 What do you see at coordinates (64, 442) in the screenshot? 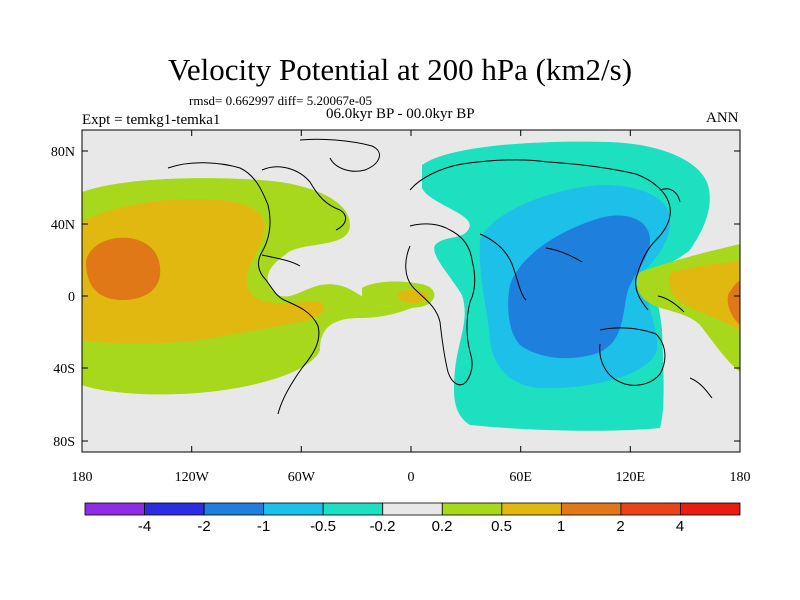
I see `lat-label-80s: 80S` at bounding box center [64, 442].